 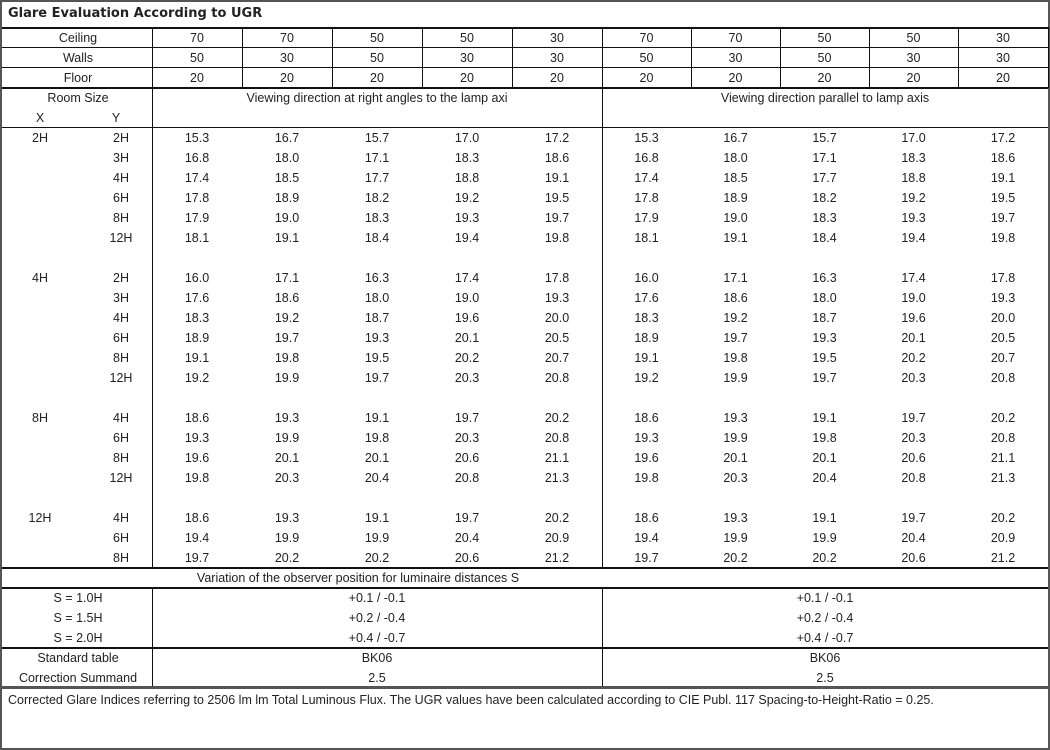 What do you see at coordinates (78, 658) in the screenshot?
I see `standard-label: Standard table` at bounding box center [78, 658].